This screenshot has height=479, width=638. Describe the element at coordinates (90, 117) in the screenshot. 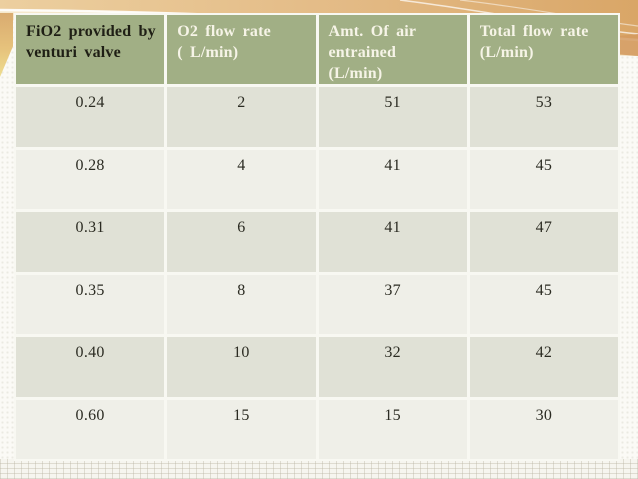

I see `table-cell: 0.24` at that location.